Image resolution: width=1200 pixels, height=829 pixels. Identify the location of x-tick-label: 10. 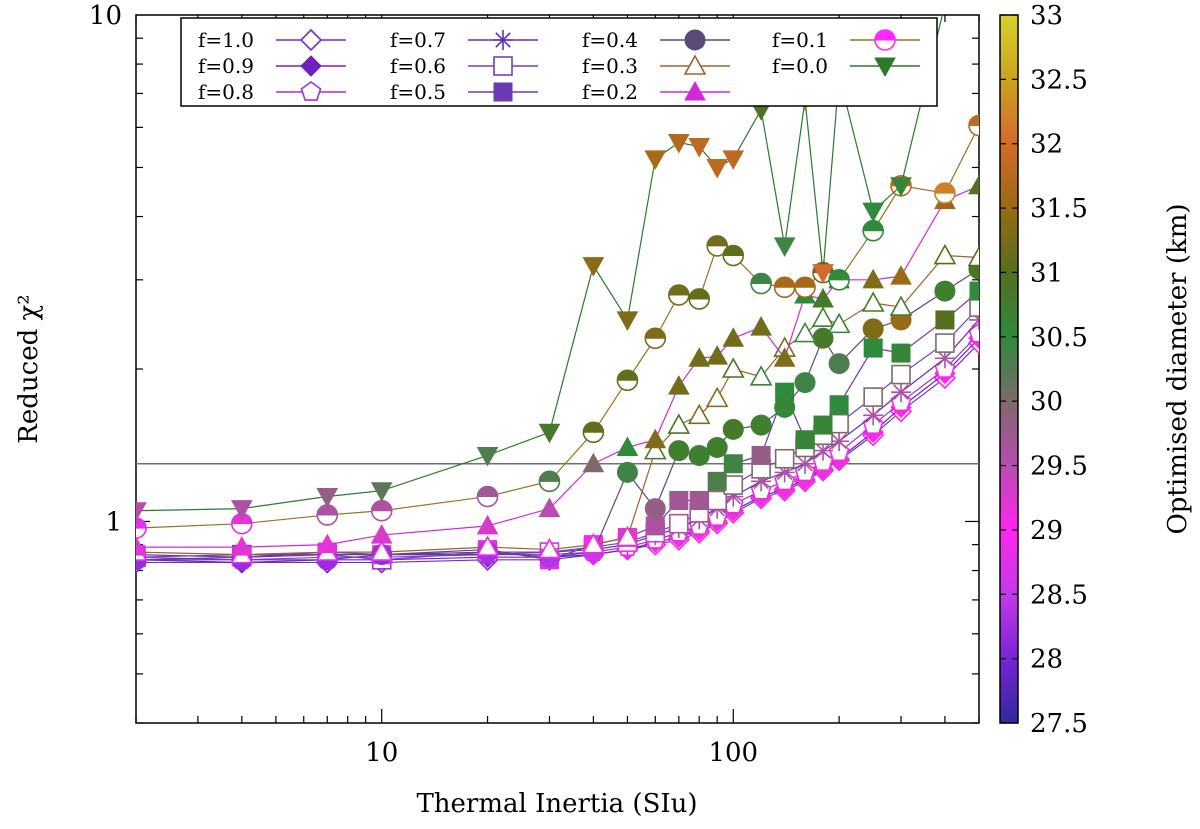
(381, 753).